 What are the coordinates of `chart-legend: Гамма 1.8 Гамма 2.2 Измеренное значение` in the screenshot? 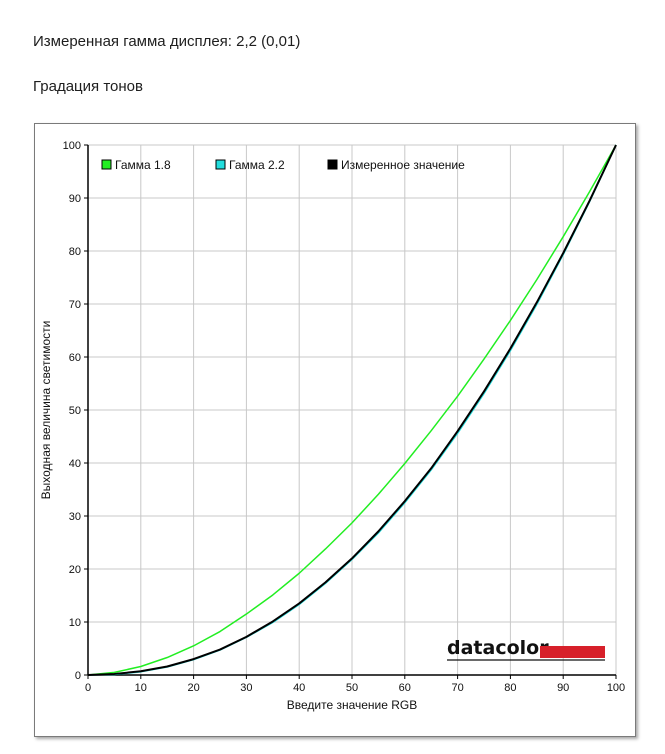 It's located at (283, 165).